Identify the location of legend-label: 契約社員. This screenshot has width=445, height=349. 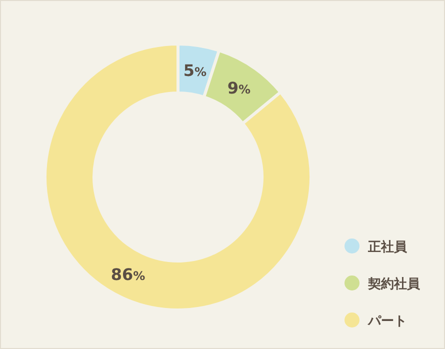
(394, 284).